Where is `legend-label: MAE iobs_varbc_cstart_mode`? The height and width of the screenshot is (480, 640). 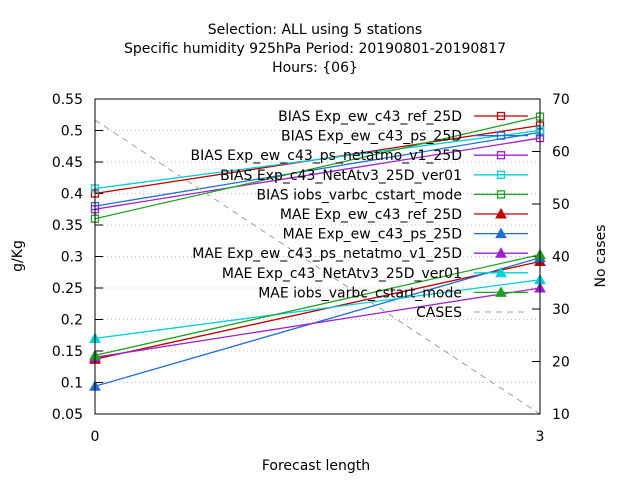
legend-label: MAE iobs_varbc_cstart_mode is located at coordinates (360, 293).